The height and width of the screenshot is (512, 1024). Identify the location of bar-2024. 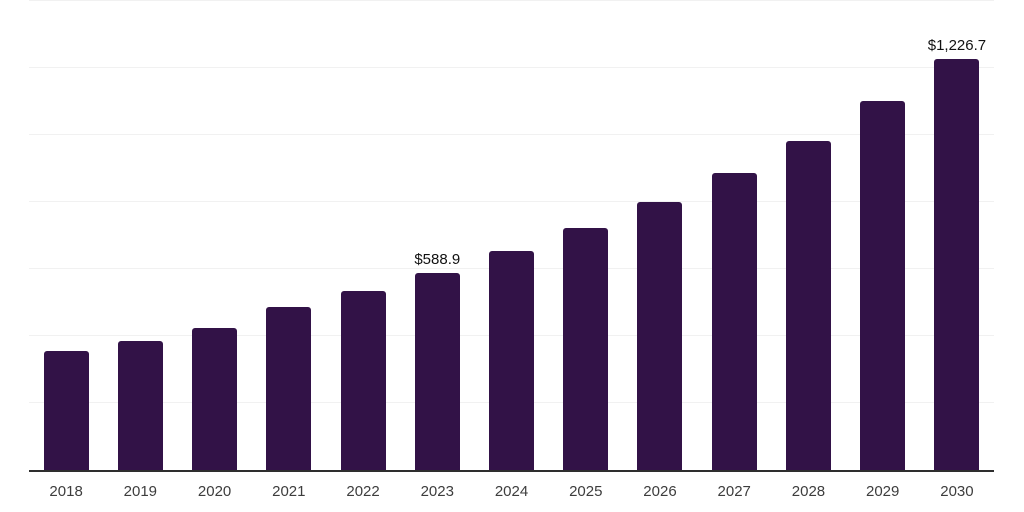
(512, 360).